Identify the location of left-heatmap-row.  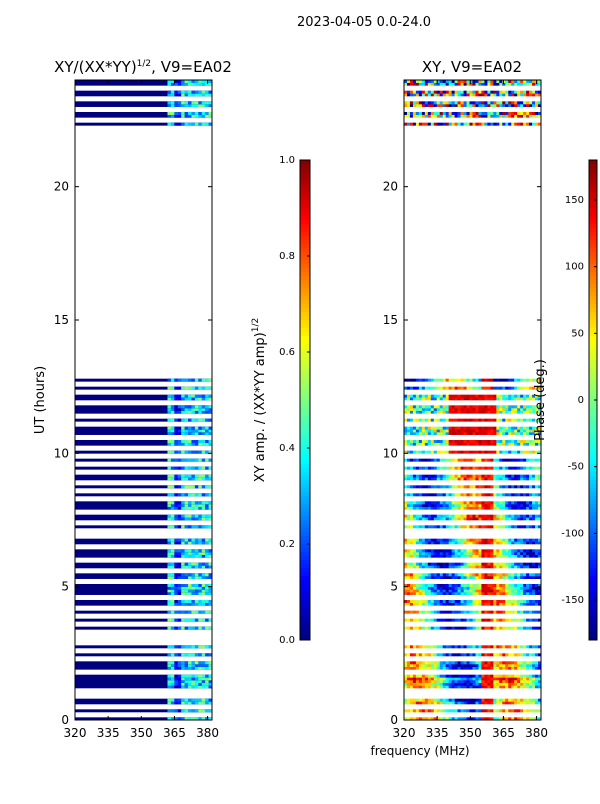
(143, 81).